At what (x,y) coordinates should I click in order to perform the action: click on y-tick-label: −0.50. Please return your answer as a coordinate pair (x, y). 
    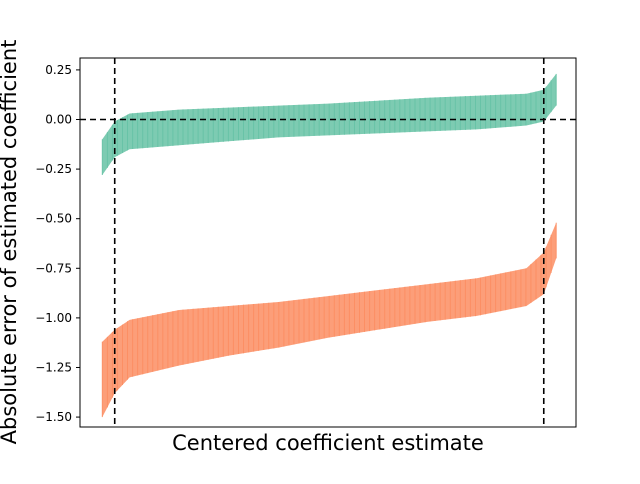
    Looking at the image, I should click on (53, 219).